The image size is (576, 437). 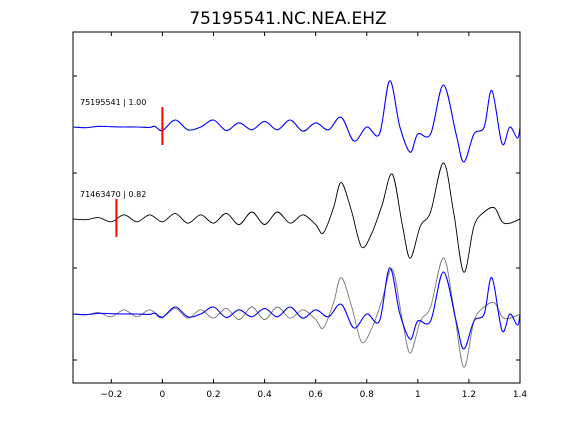 I want to click on x-tick-label: 0.8, so click(x=367, y=395).